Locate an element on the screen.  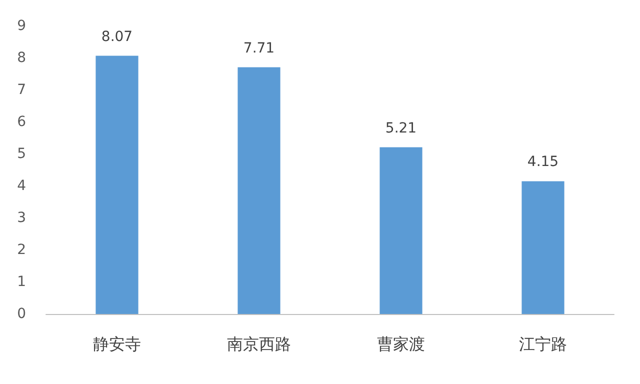
data-label: 7.71 is located at coordinates (259, 48).